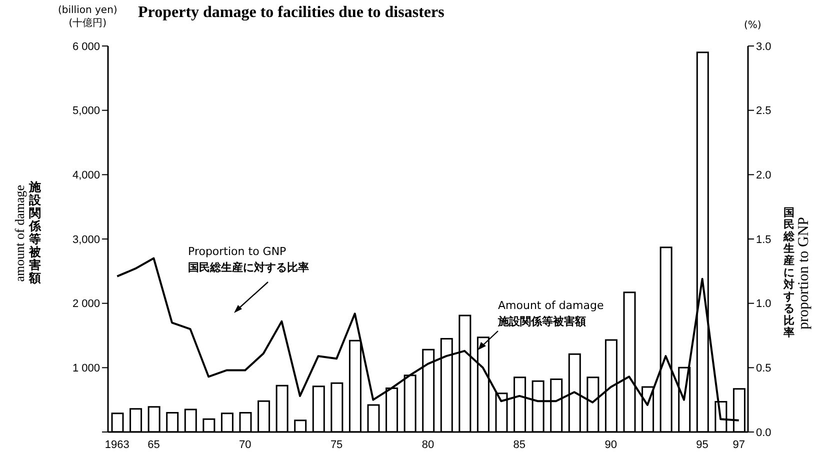 The image size is (836, 468). Describe the element at coordinates (86, 111) in the screenshot. I see `y-tick-label: 5,000` at that location.